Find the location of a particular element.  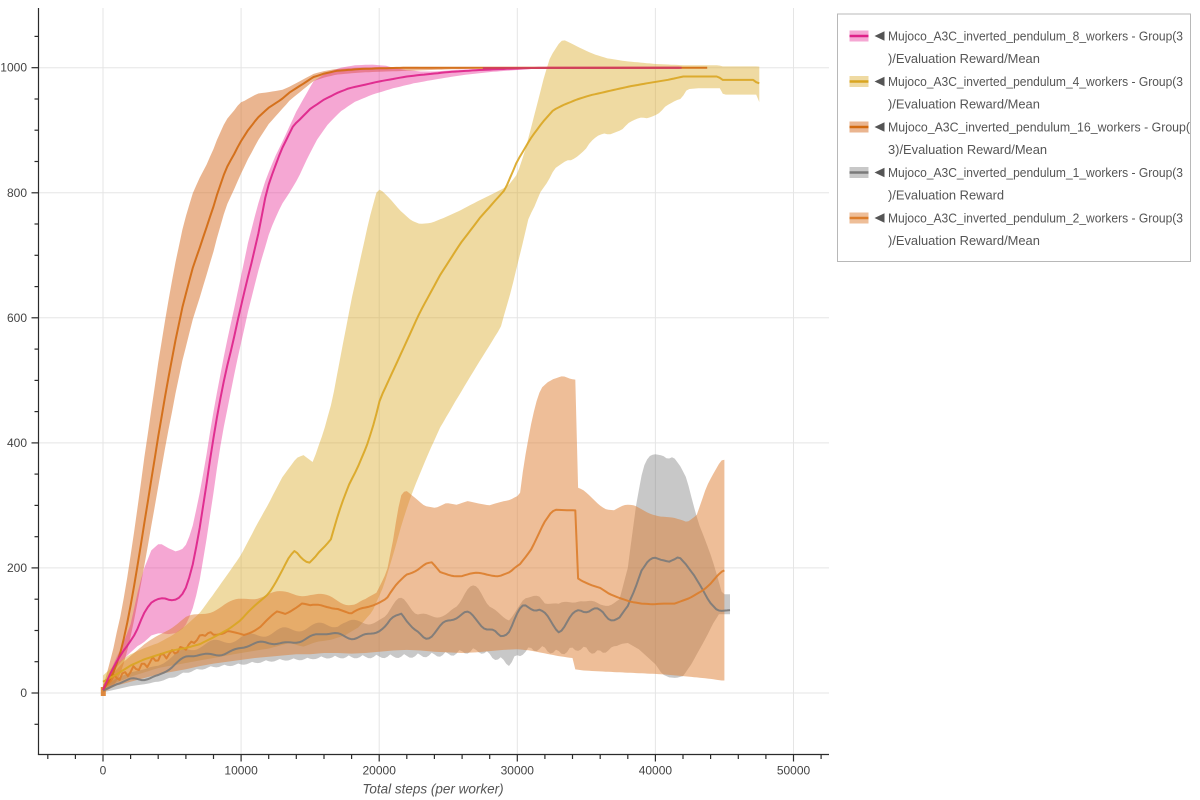

svg-text: 3)/Evaluation Reward/Mean is located at coordinates (967, 149).